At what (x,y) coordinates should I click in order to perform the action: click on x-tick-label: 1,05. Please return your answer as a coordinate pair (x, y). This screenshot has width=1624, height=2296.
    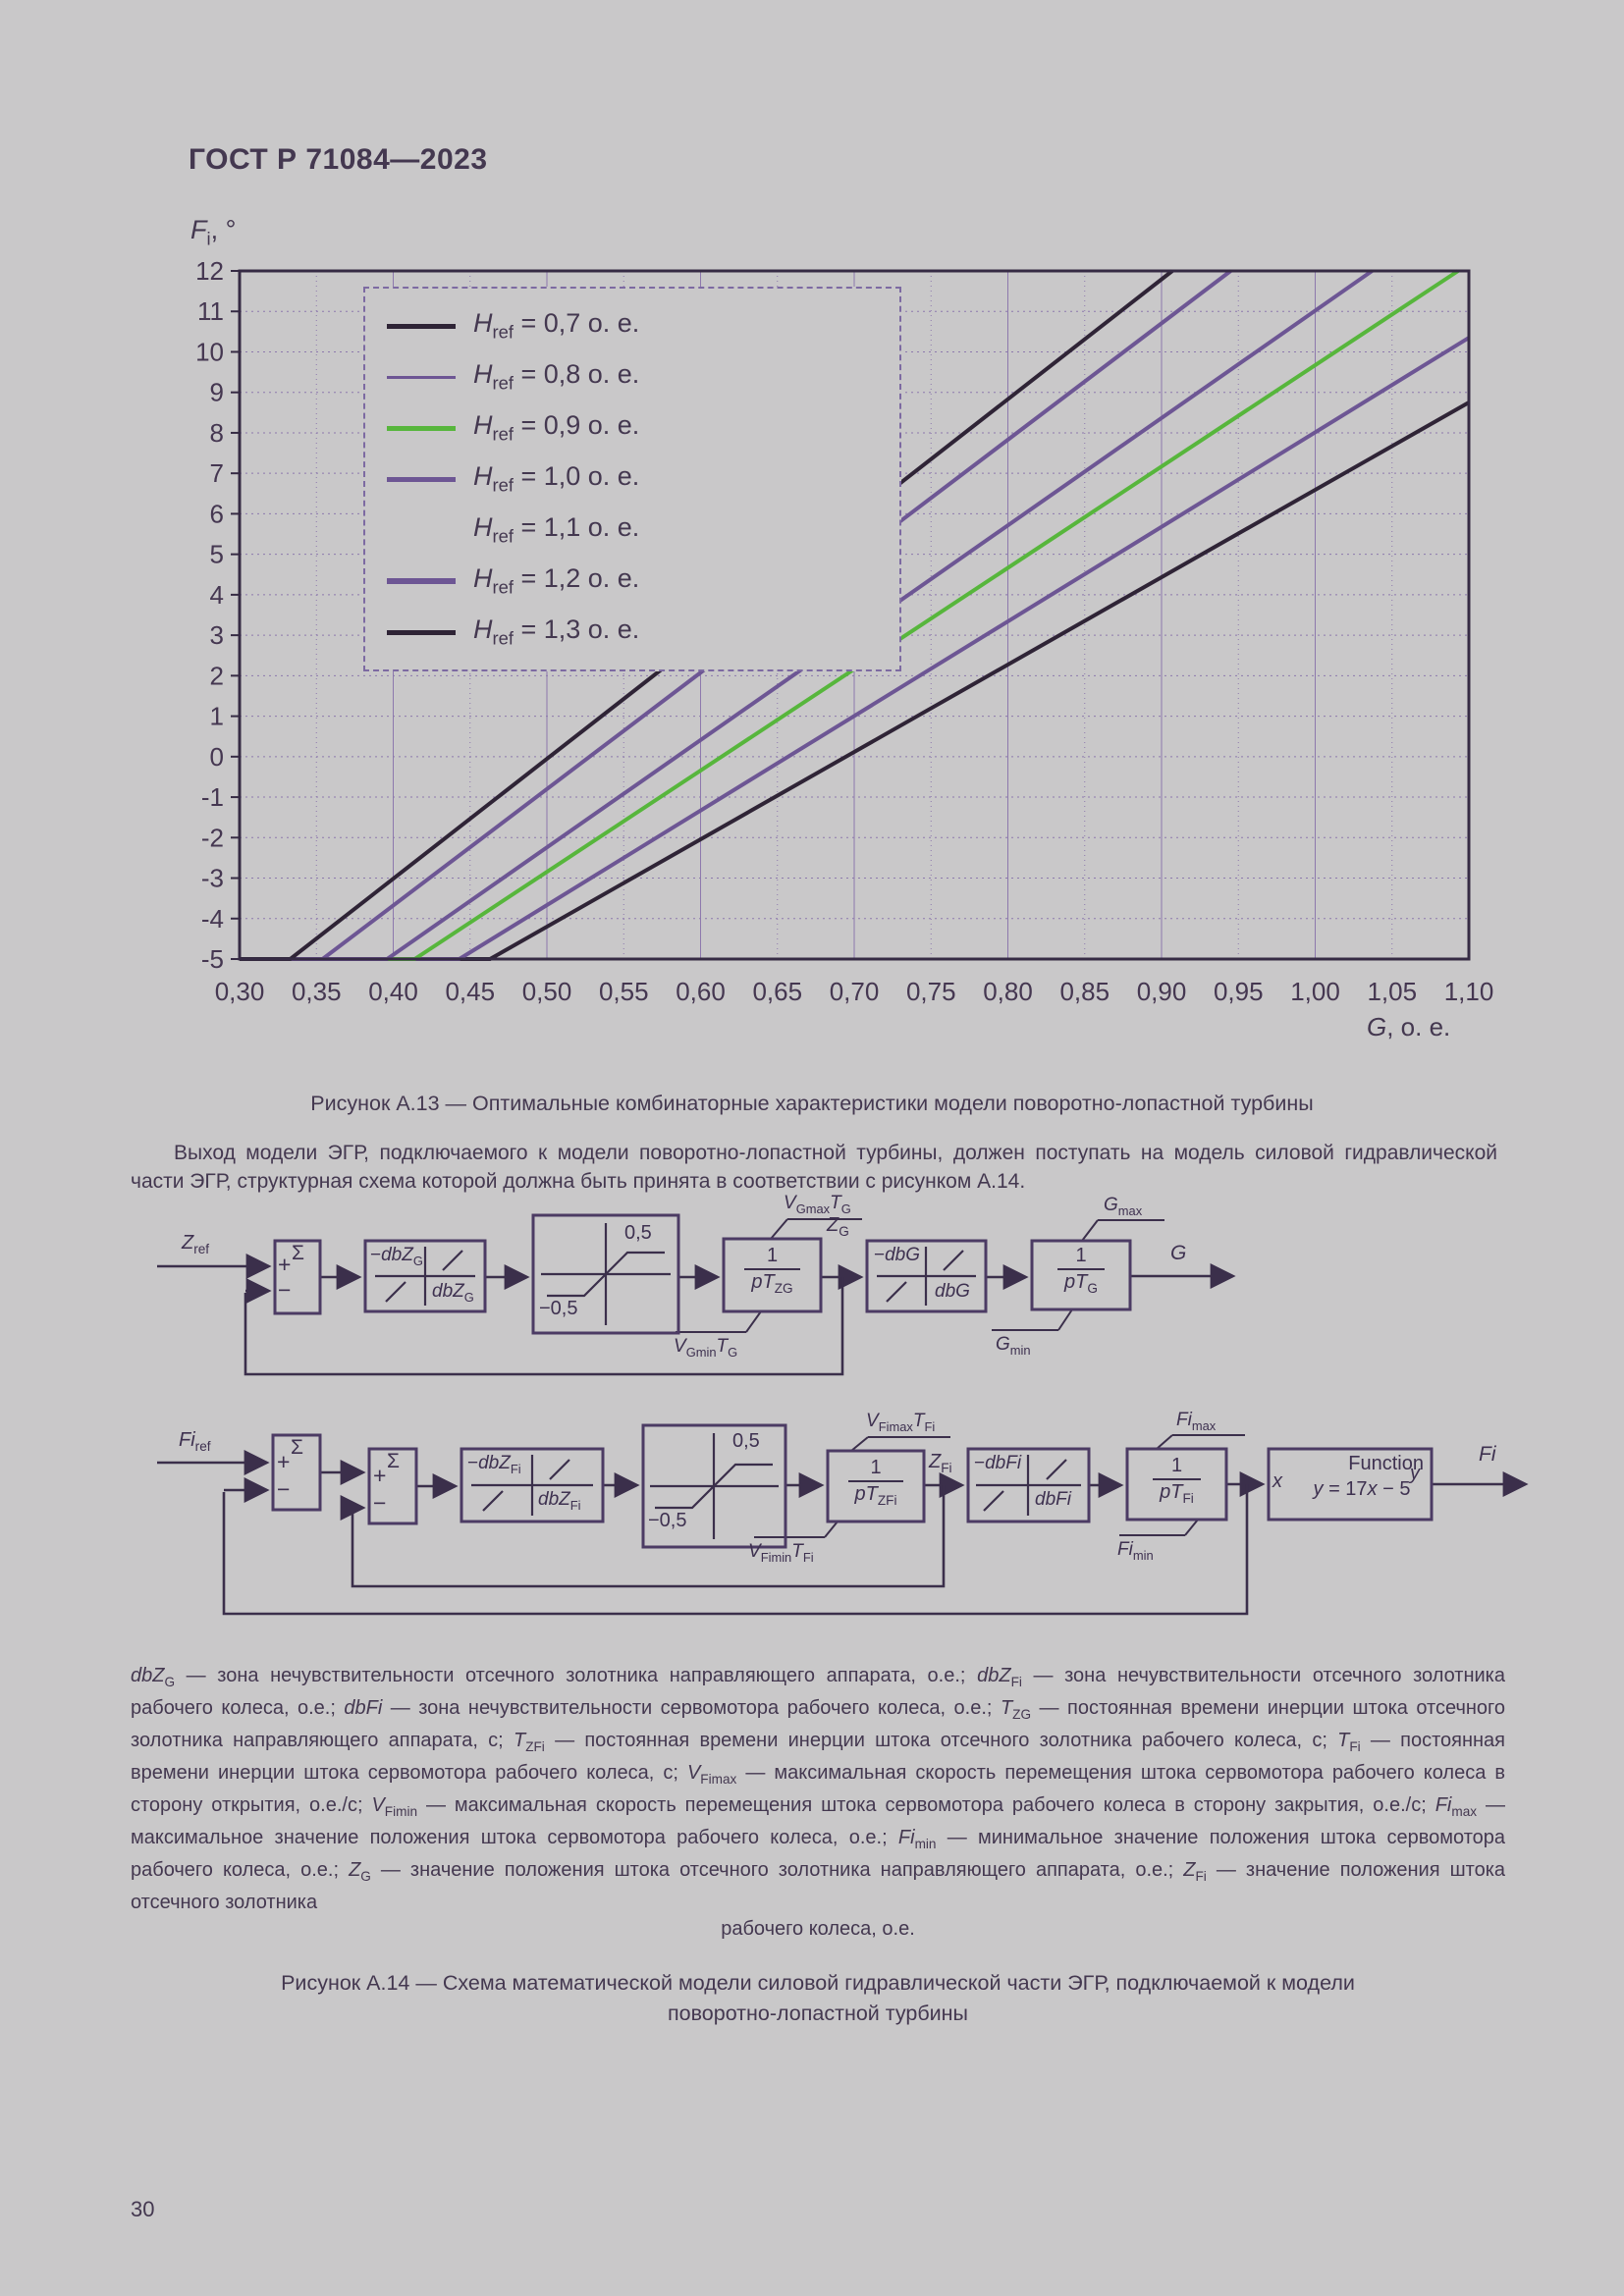
    Looking at the image, I should click on (1392, 992).